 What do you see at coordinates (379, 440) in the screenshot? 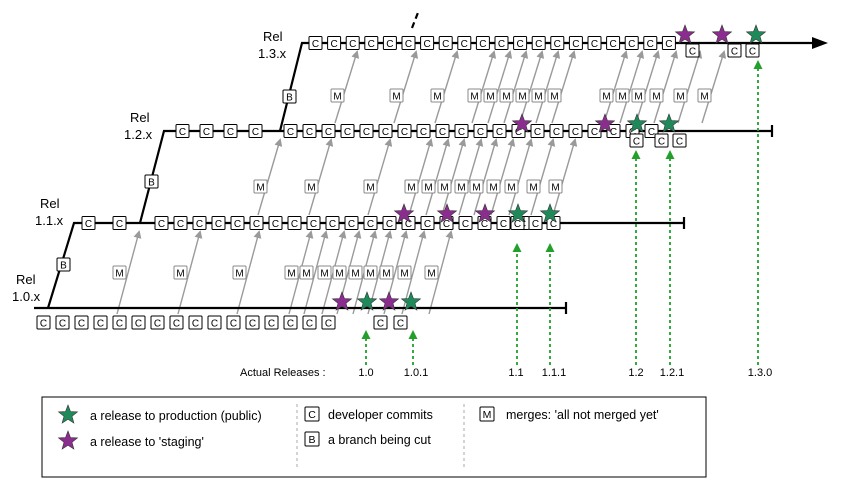
I see `legend-branch-cut-text: a branch being cut` at bounding box center [379, 440].